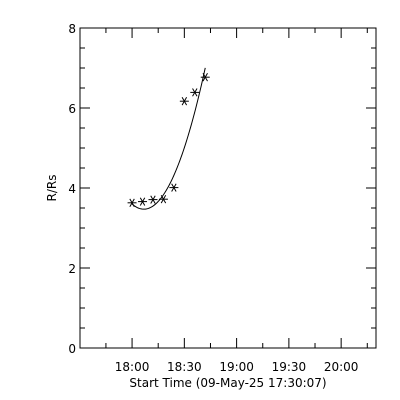 Image resolution: width=400 pixels, height=400 pixels. I want to click on y-tick-label: 2, so click(72, 269).